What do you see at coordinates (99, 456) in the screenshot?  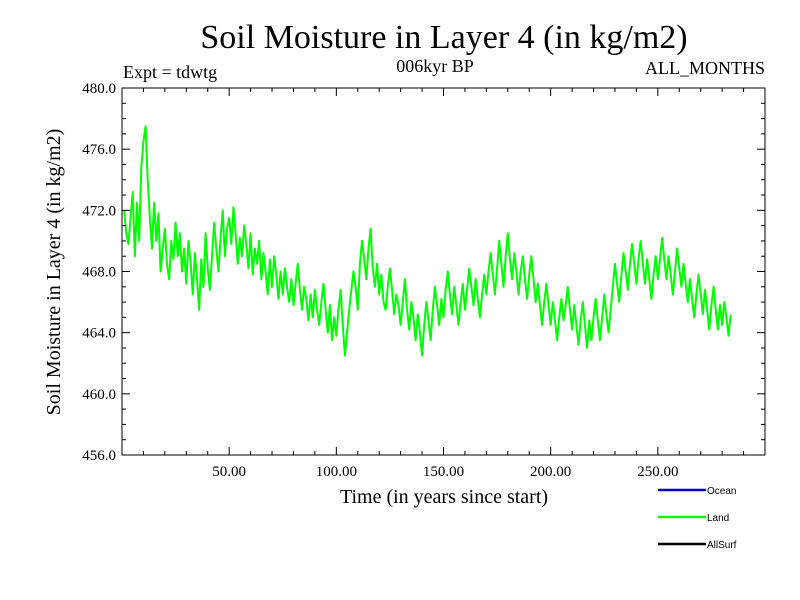 I see `y-tick-label: 456.0` at bounding box center [99, 456].